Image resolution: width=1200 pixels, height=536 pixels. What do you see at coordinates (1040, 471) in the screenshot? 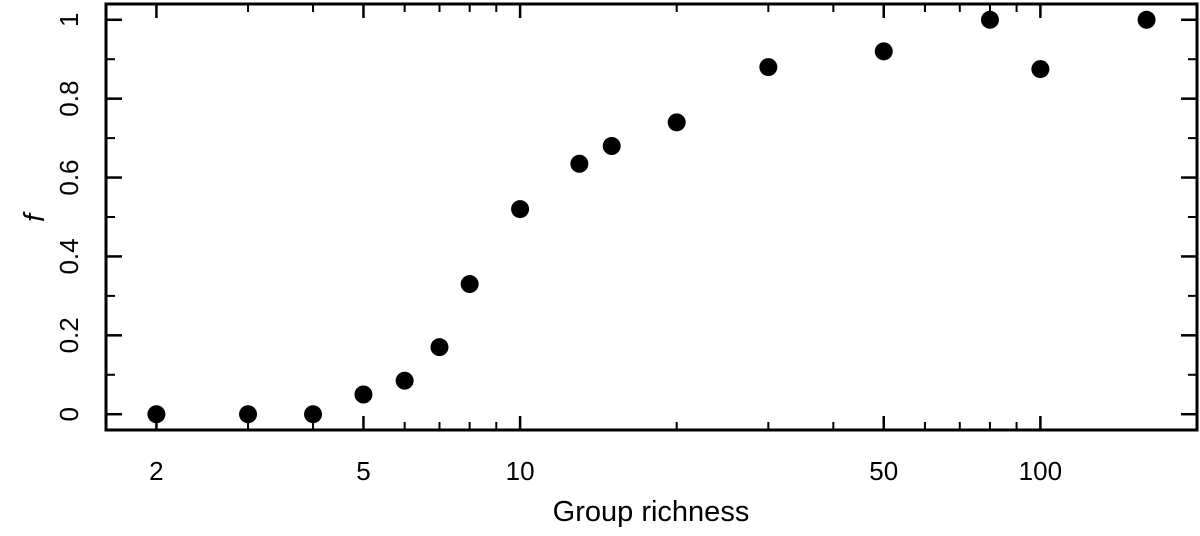
I see `x-tick-label: 100` at bounding box center [1040, 471].